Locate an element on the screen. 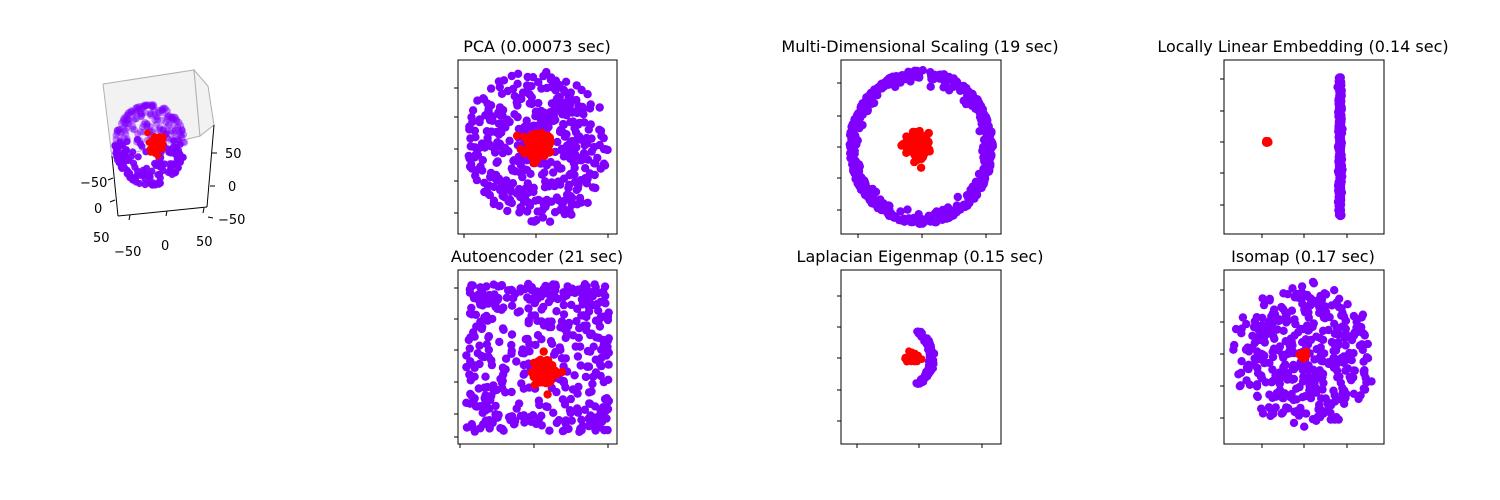  panel-autoencoder-ticks is located at coordinates (531, 367).